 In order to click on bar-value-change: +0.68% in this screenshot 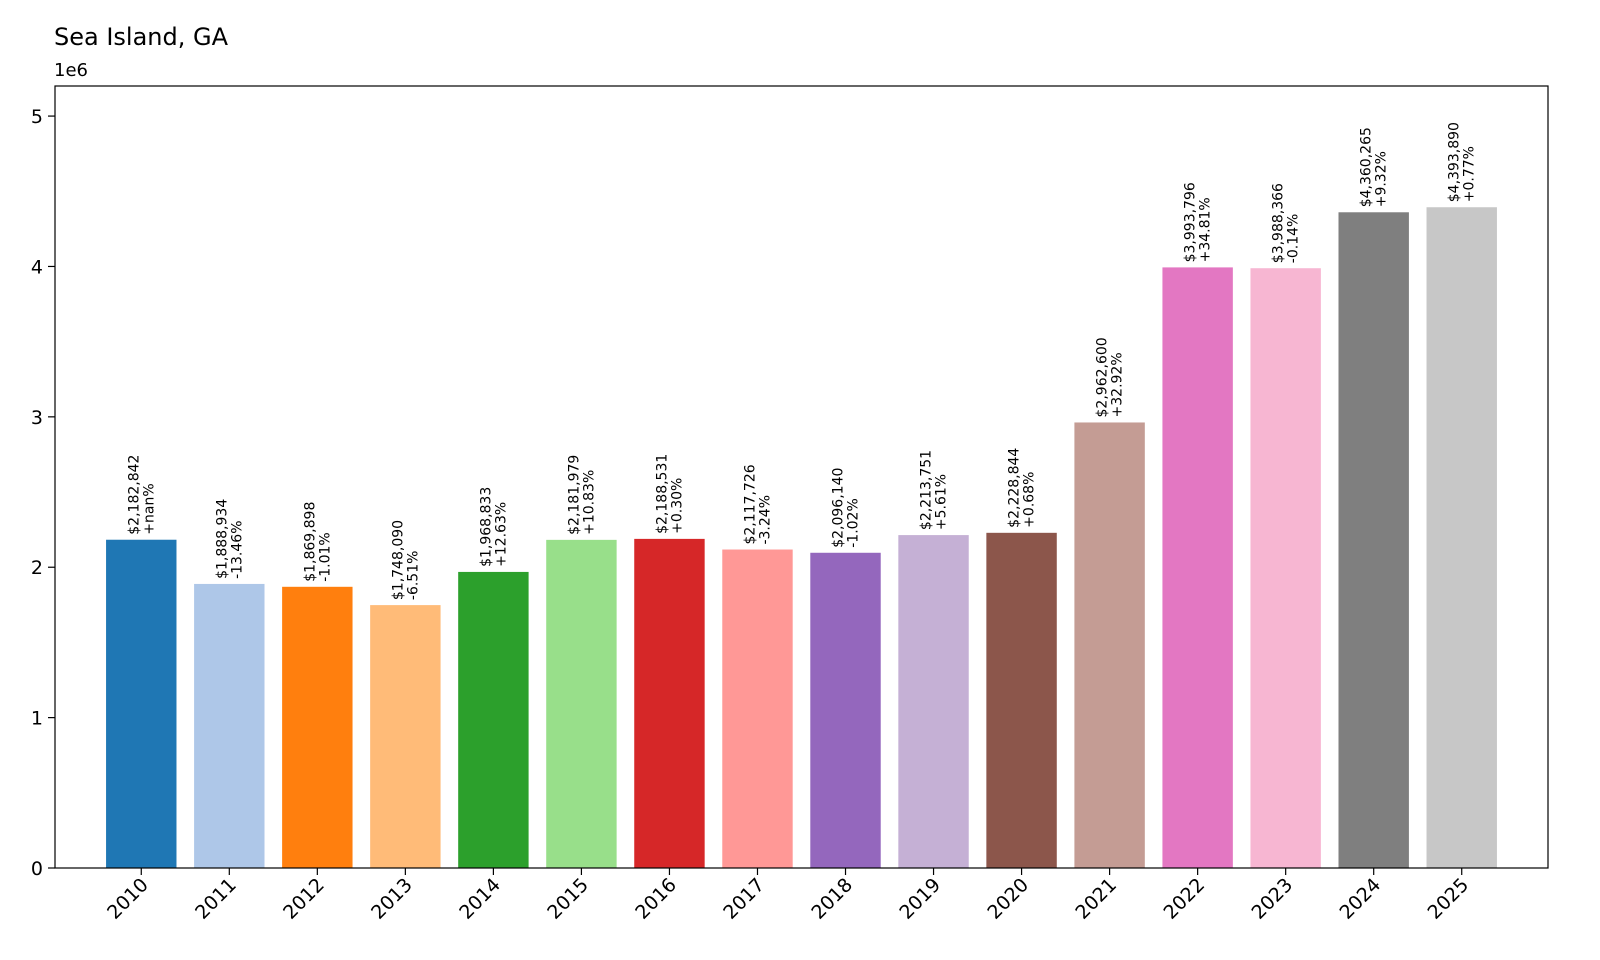, I will do `click(1030, 500)`.